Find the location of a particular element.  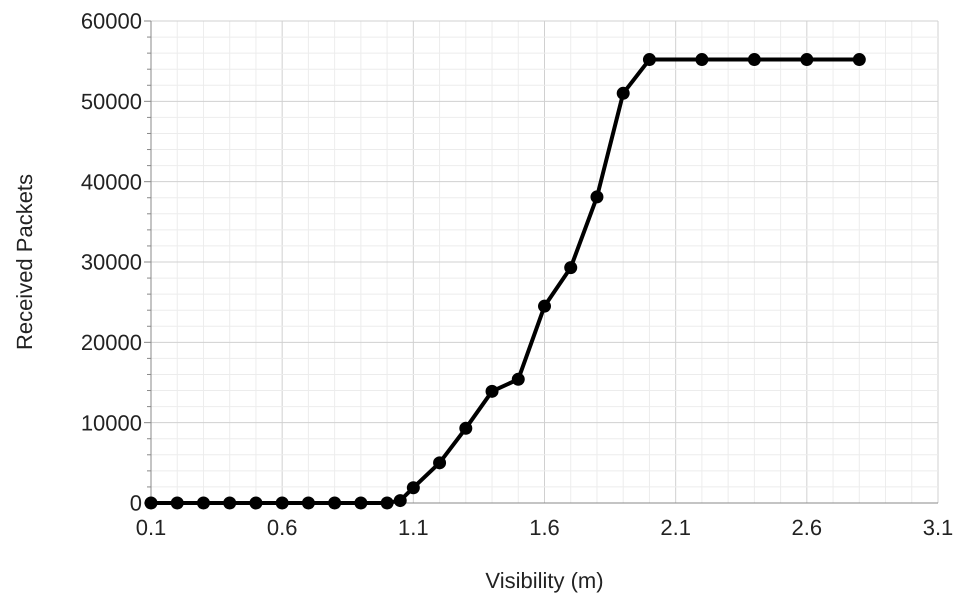

y-axis-title: Received Packets is located at coordinates (24, 262).